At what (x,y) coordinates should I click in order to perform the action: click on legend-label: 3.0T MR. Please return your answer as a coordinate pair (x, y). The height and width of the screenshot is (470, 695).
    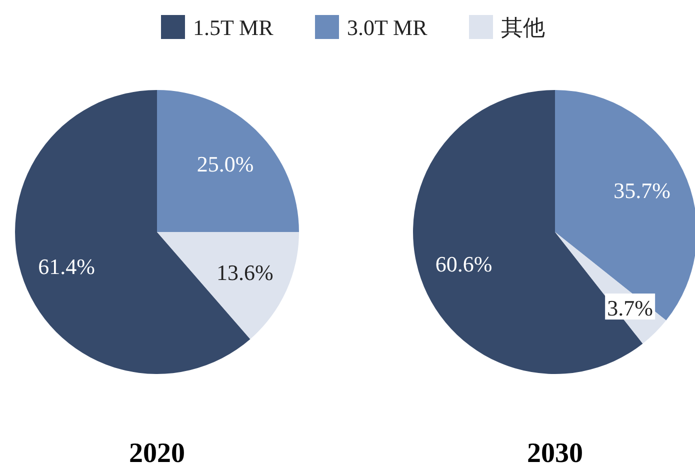
    Looking at the image, I should click on (387, 27).